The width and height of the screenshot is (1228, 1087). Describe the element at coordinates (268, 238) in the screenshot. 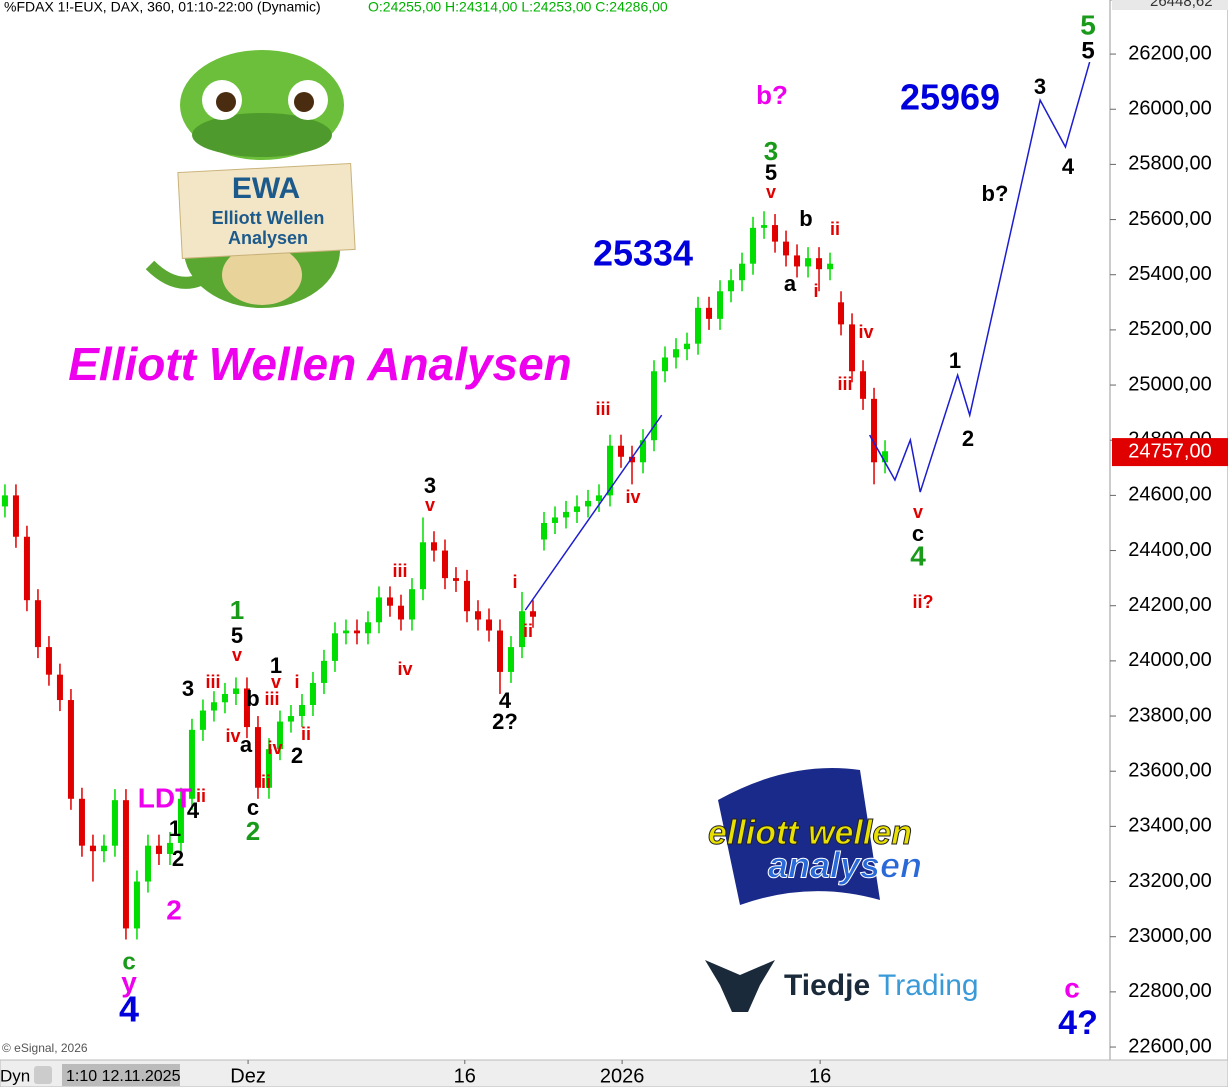

I see `ewa-line2: Analysen` at that location.